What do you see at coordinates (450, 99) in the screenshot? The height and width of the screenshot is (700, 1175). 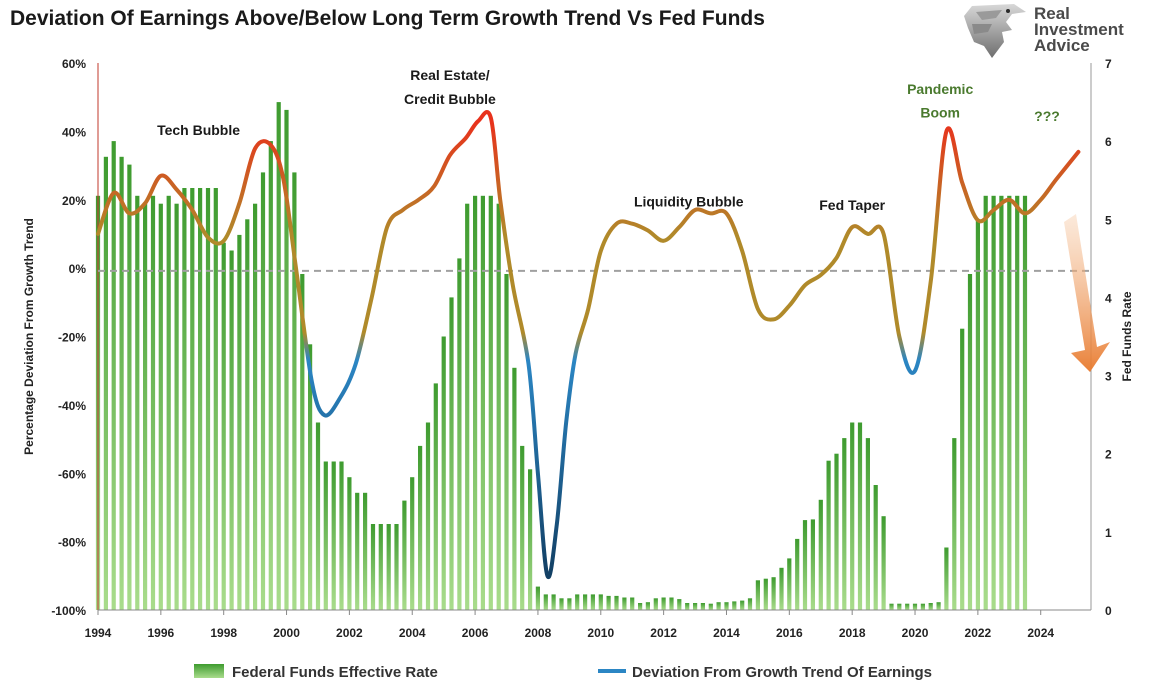 I see `chart-annotation: Credit Bubble` at bounding box center [450, 99].